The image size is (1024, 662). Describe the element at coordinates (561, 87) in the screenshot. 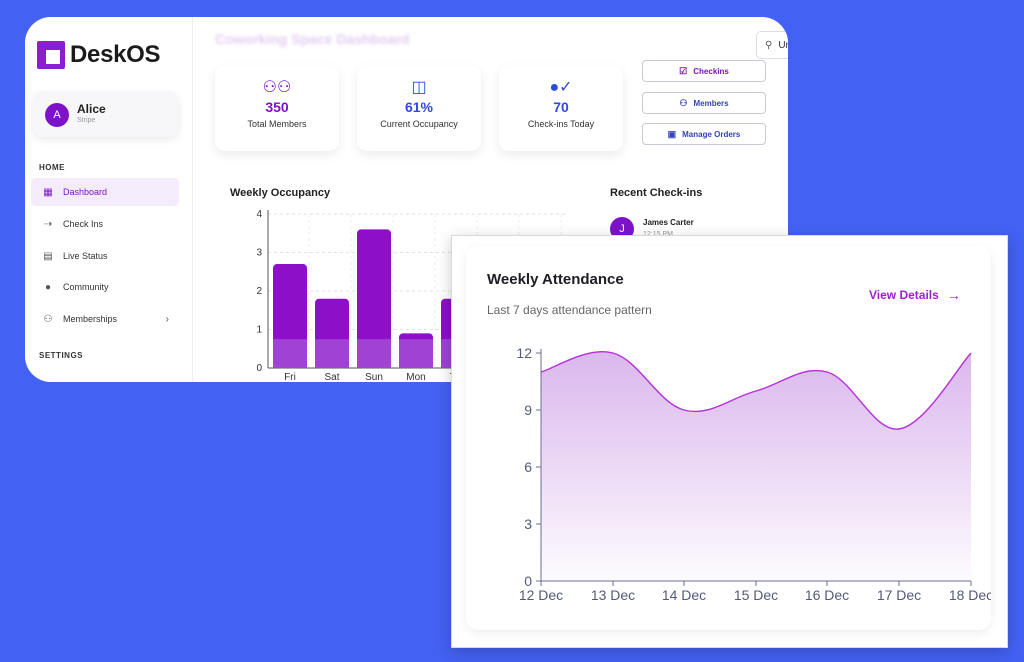

I see `user-check-icon: ●✓` at that location.